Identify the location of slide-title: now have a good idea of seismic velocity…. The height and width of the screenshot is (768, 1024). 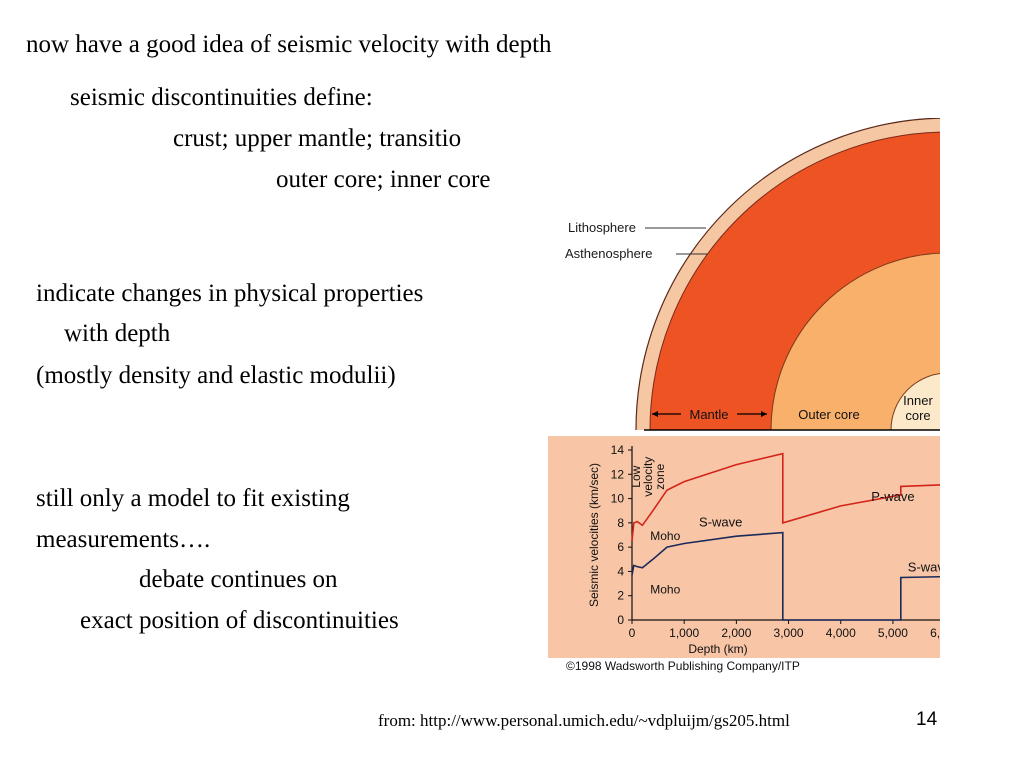
(289, 44).